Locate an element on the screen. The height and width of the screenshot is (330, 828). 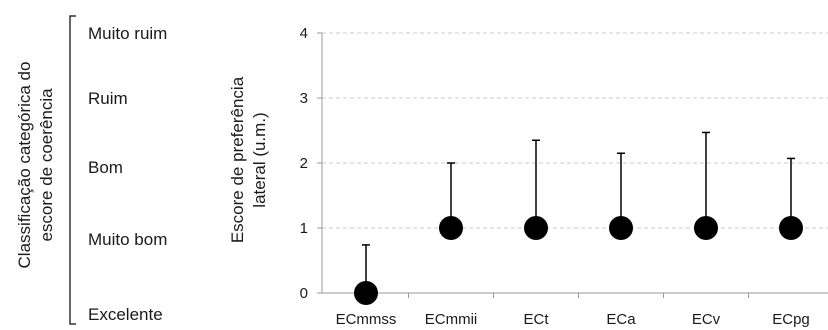
y-tick-label-3: 3 is located at coordinates (304, 98).